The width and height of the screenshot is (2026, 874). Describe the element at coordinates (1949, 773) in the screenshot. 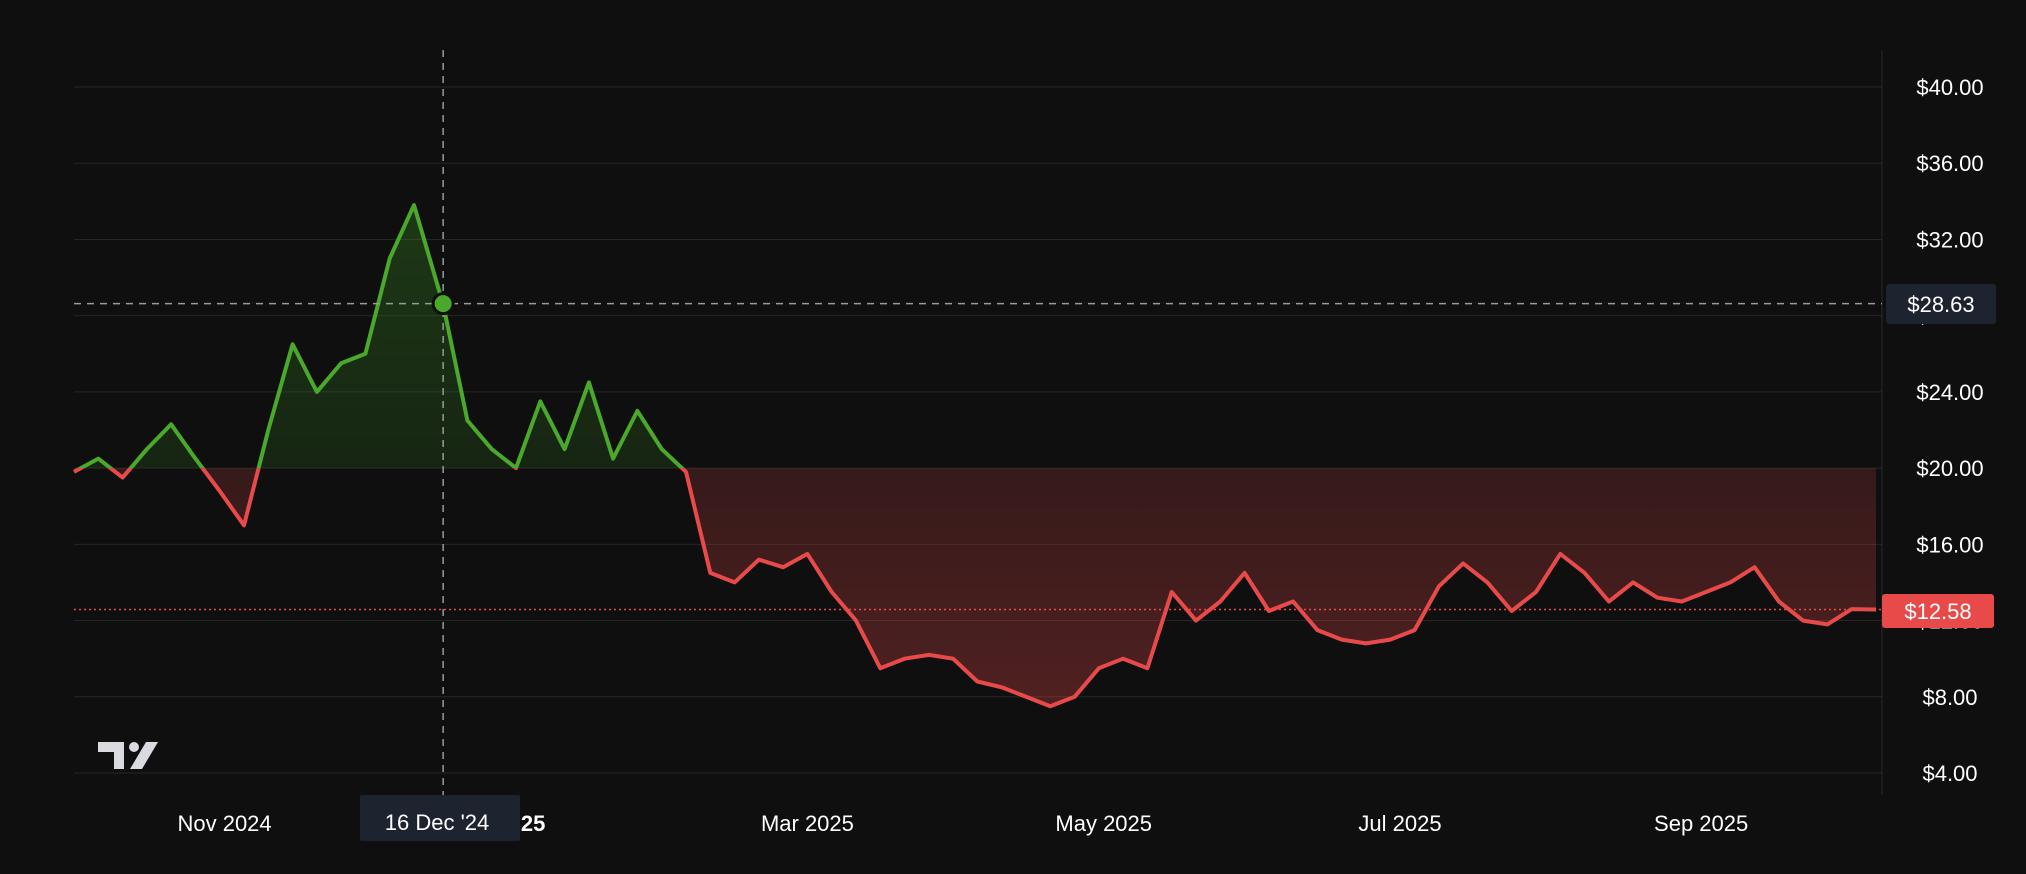

I see `y-tick-label: $4.00` at that location.